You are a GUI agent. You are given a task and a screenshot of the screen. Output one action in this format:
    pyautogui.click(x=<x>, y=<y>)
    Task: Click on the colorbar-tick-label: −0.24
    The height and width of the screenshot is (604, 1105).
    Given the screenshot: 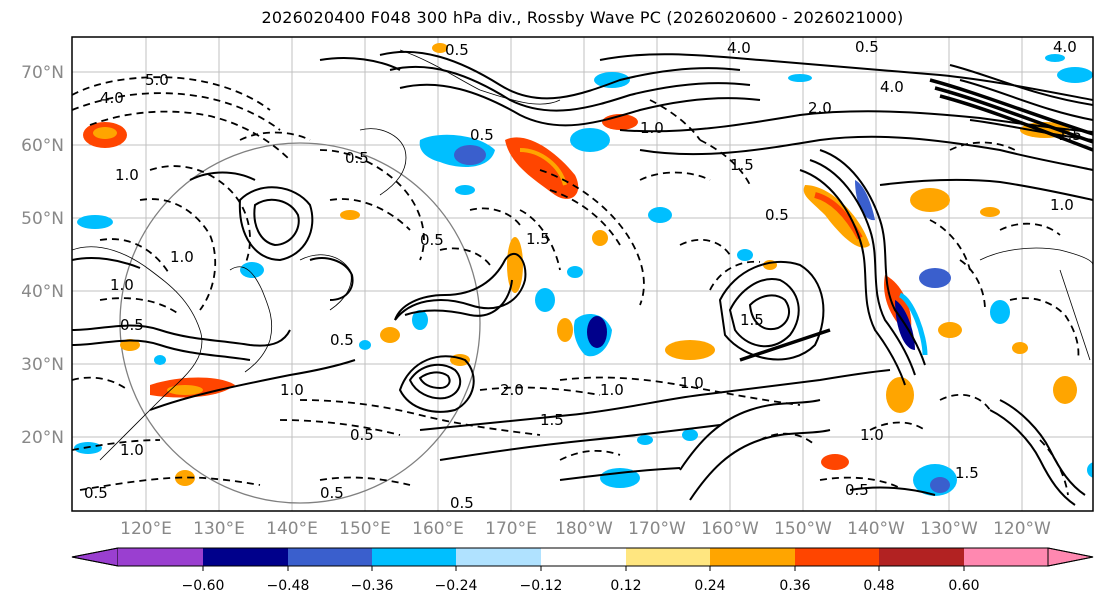 What is the action you would take?
    pyautogui.click(x=456, y=586)
    